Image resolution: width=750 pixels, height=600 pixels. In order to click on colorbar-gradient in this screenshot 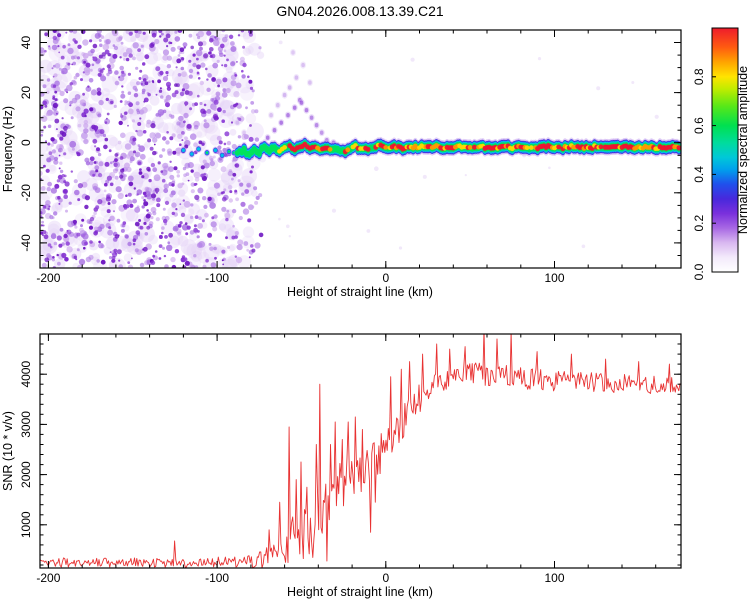, I will do `click(725, 150)`.